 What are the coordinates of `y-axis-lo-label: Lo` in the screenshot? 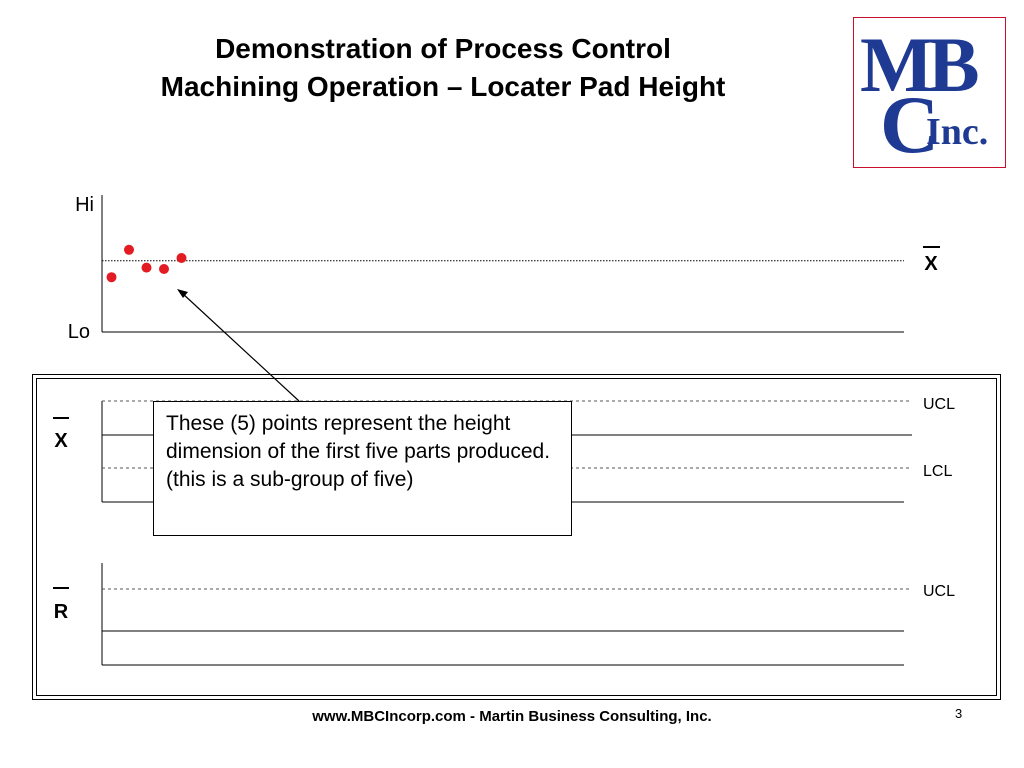 It's located at (79, 332).